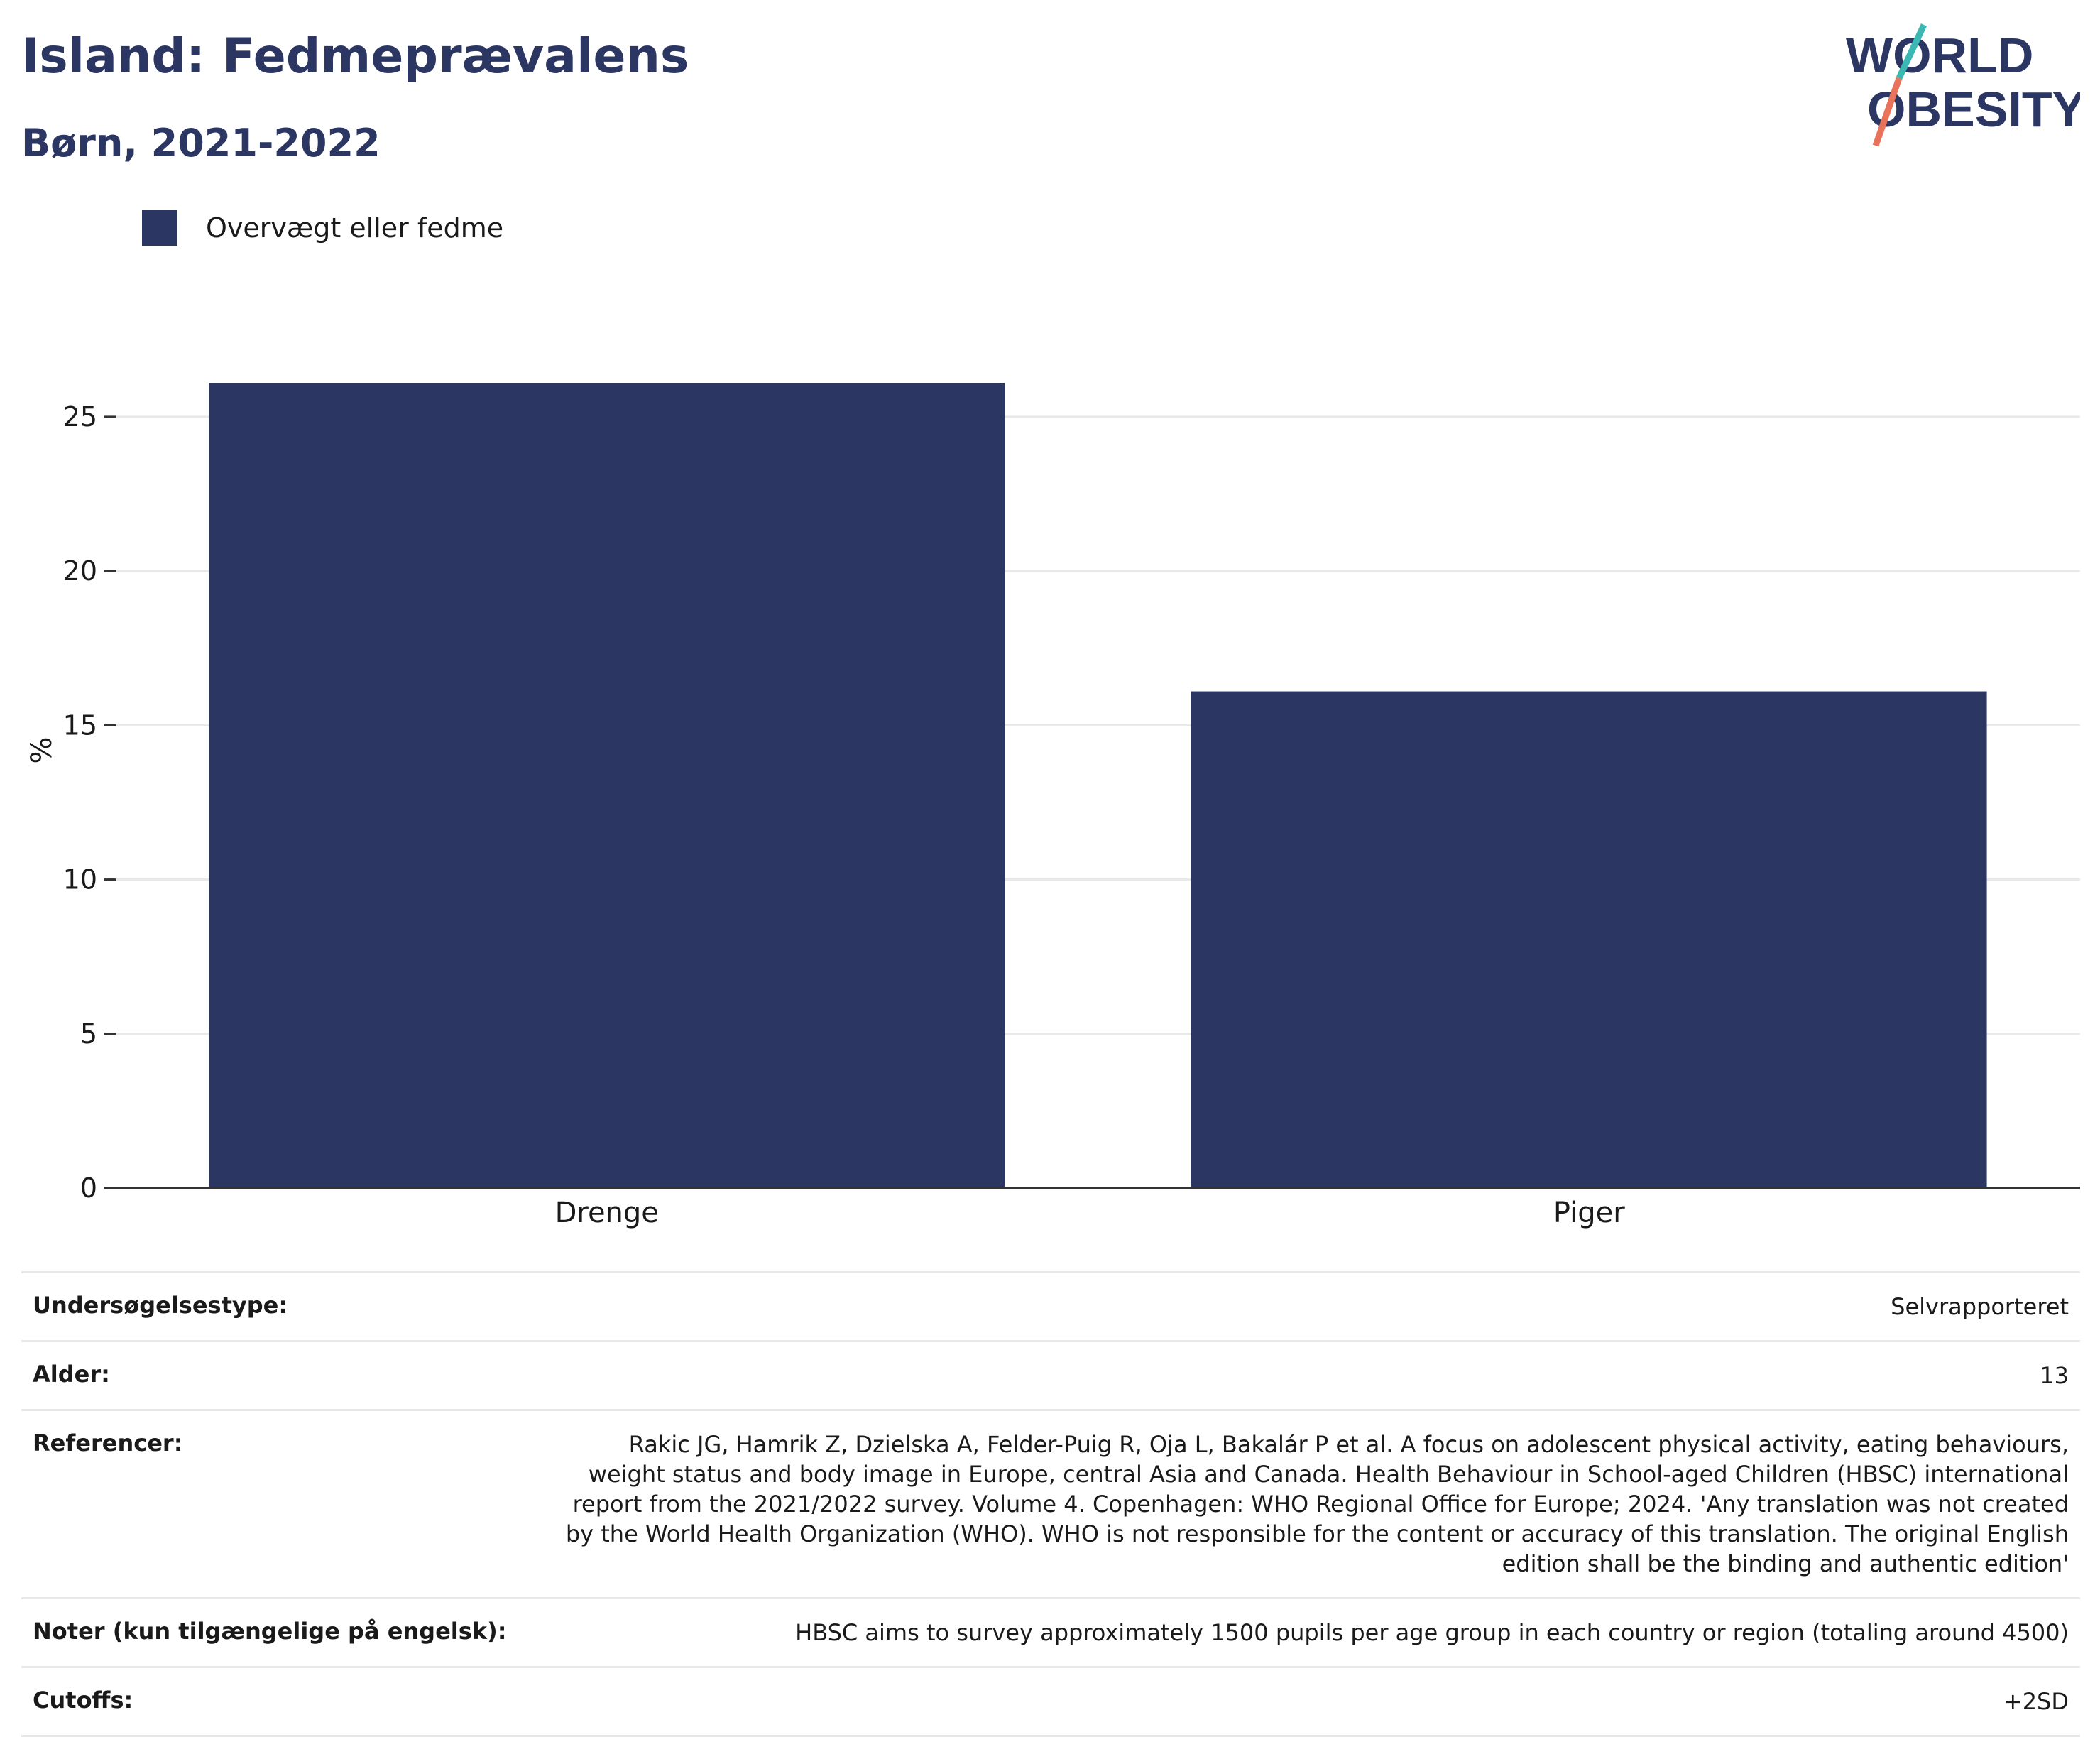 The width and height of the screenshot is (2100, 1737). Describe the element at coordinates (88, 1034) in the screenshot. I see `y-tick-label: 5` at that location.